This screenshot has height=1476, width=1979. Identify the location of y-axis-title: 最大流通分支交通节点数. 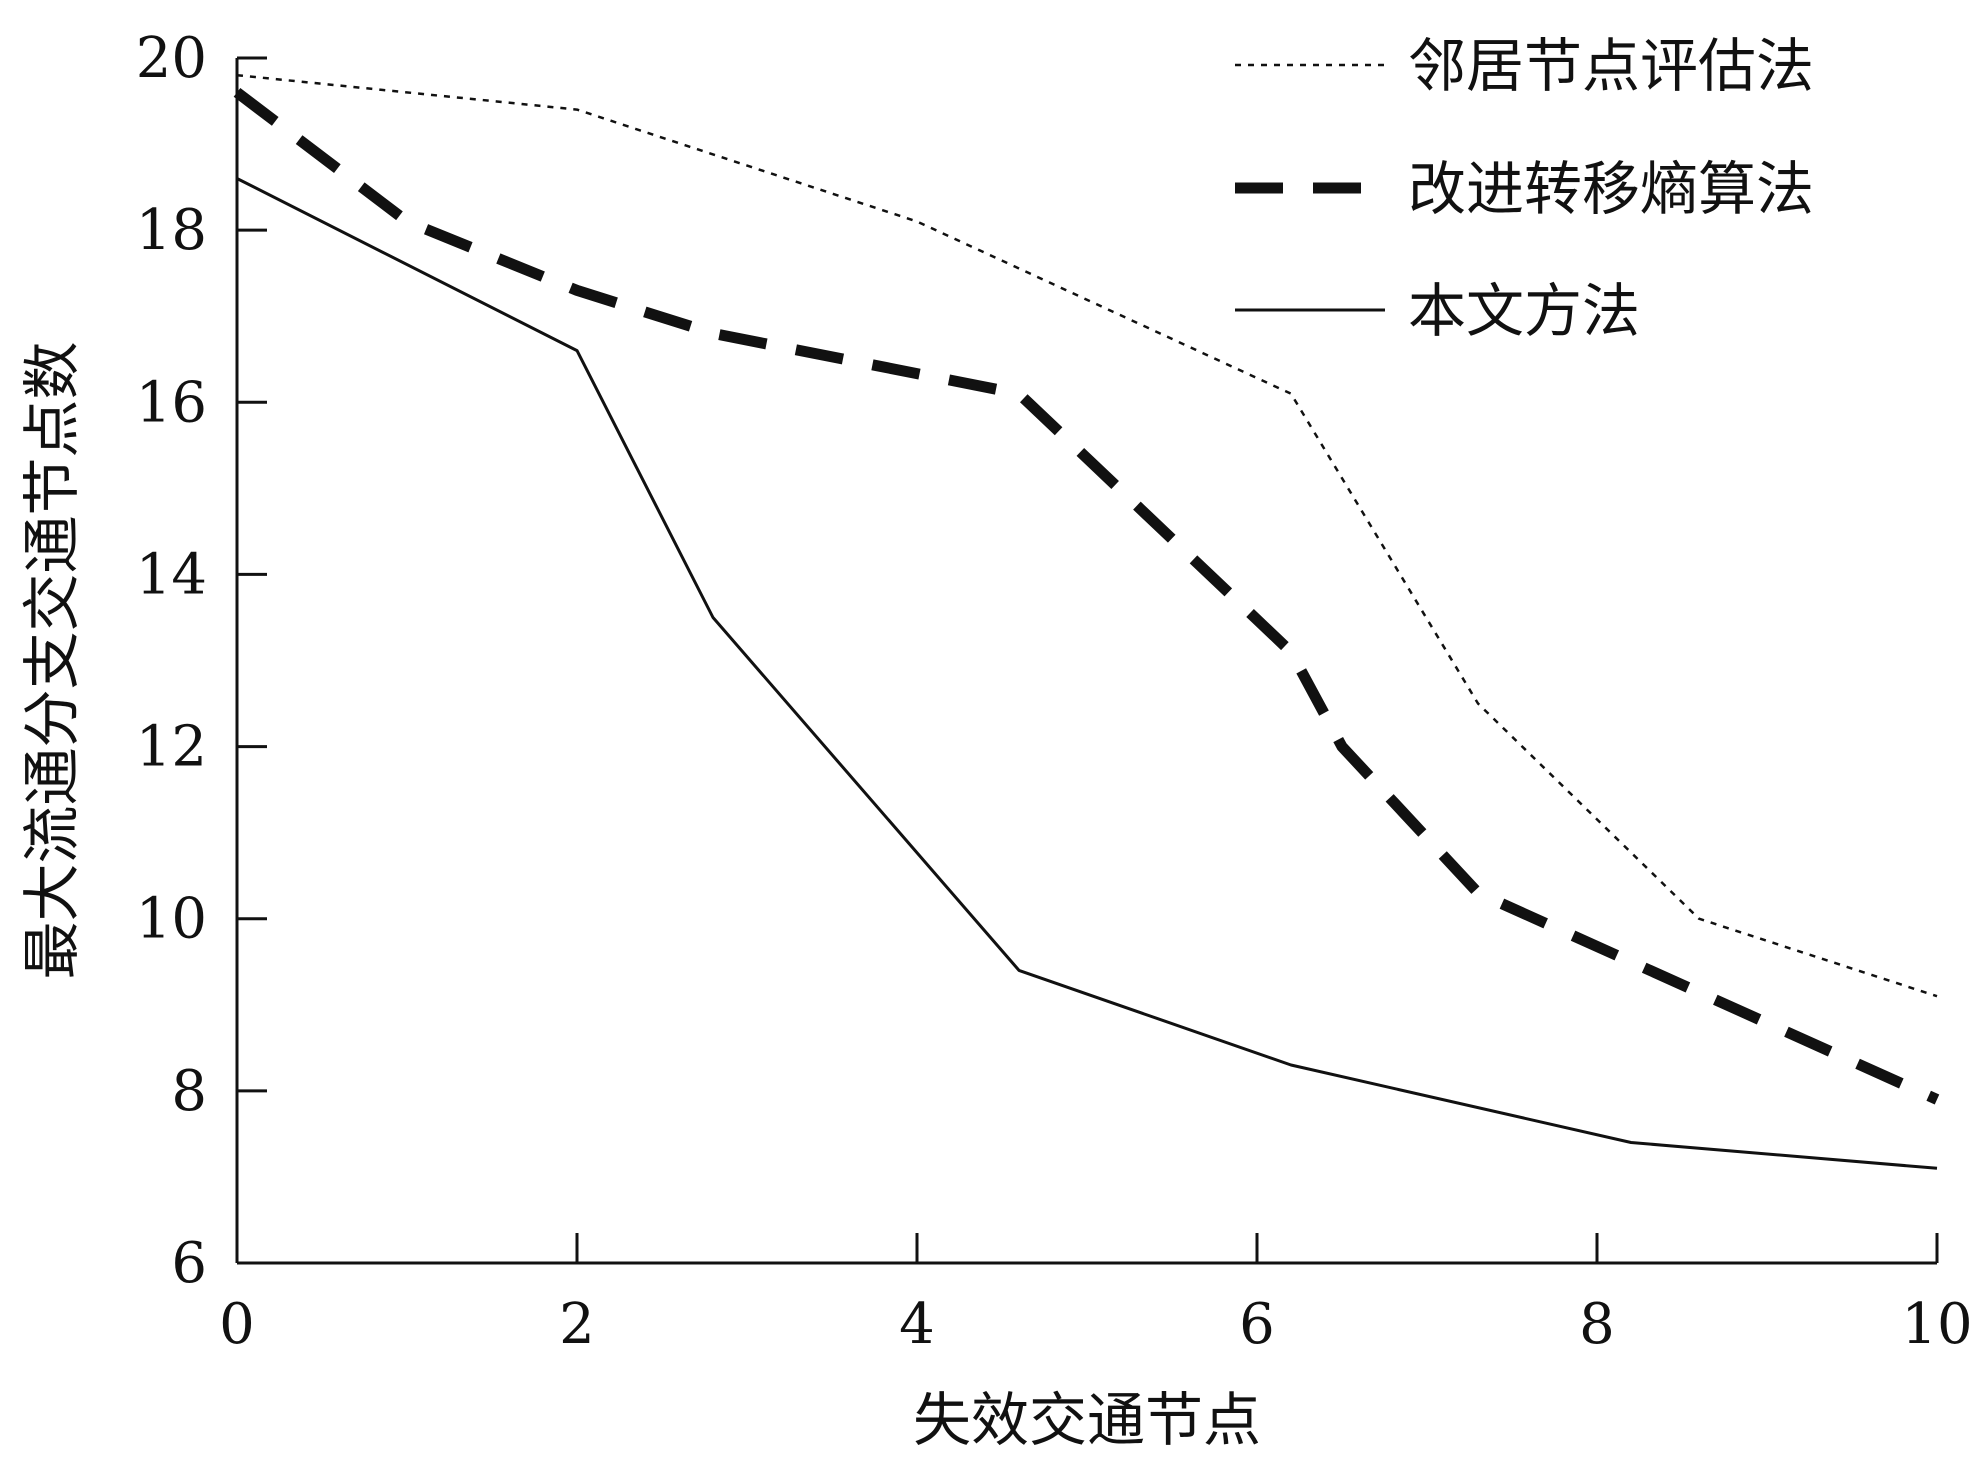
(52, 660).